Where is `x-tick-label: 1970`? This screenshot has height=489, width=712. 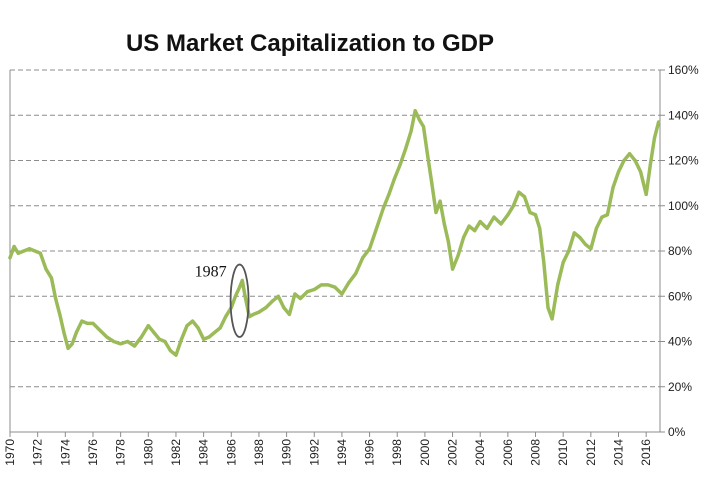
x-tick-label: 1970 is located at coordinates (10, 452).